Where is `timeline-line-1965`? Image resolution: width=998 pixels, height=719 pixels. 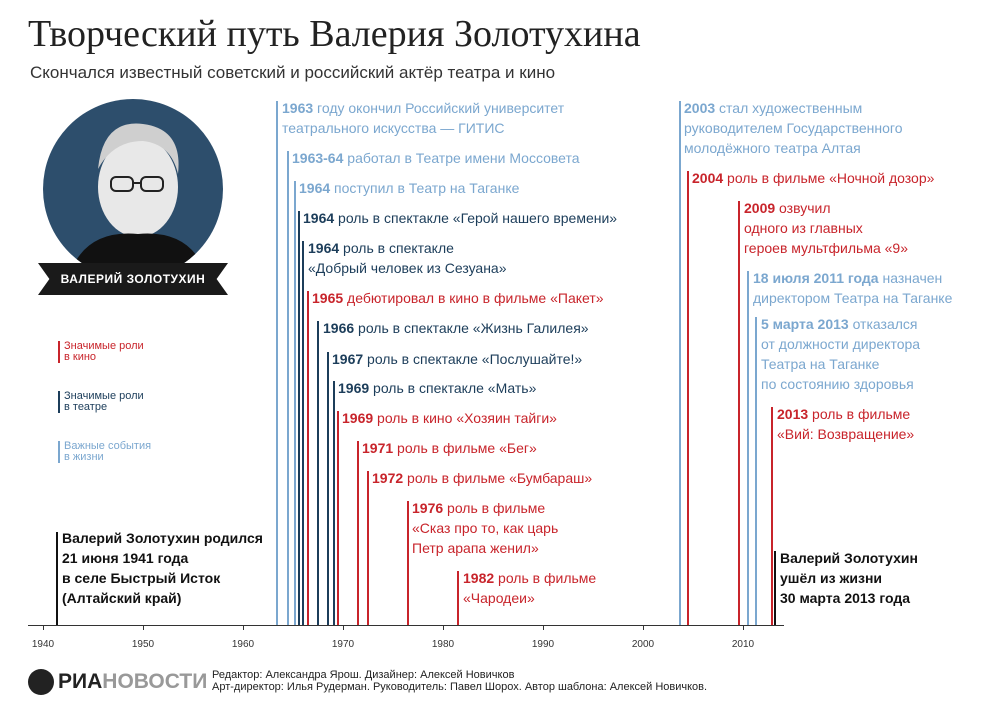 timeline-line-1965 is located at coordinates (308, 458).